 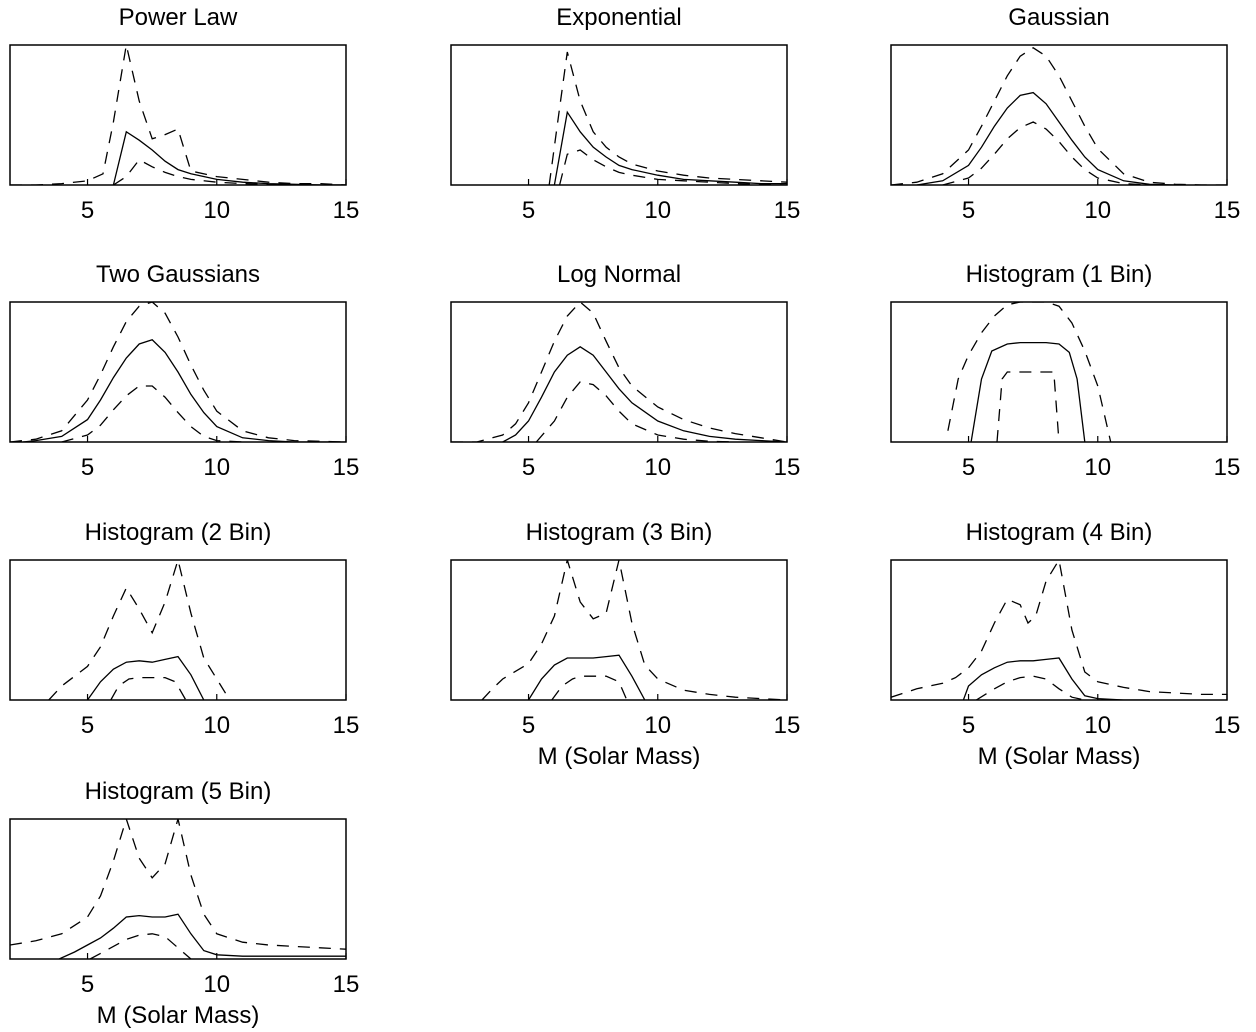 I want to click on panel-title: Log Normal, so click(x=619, y=274).